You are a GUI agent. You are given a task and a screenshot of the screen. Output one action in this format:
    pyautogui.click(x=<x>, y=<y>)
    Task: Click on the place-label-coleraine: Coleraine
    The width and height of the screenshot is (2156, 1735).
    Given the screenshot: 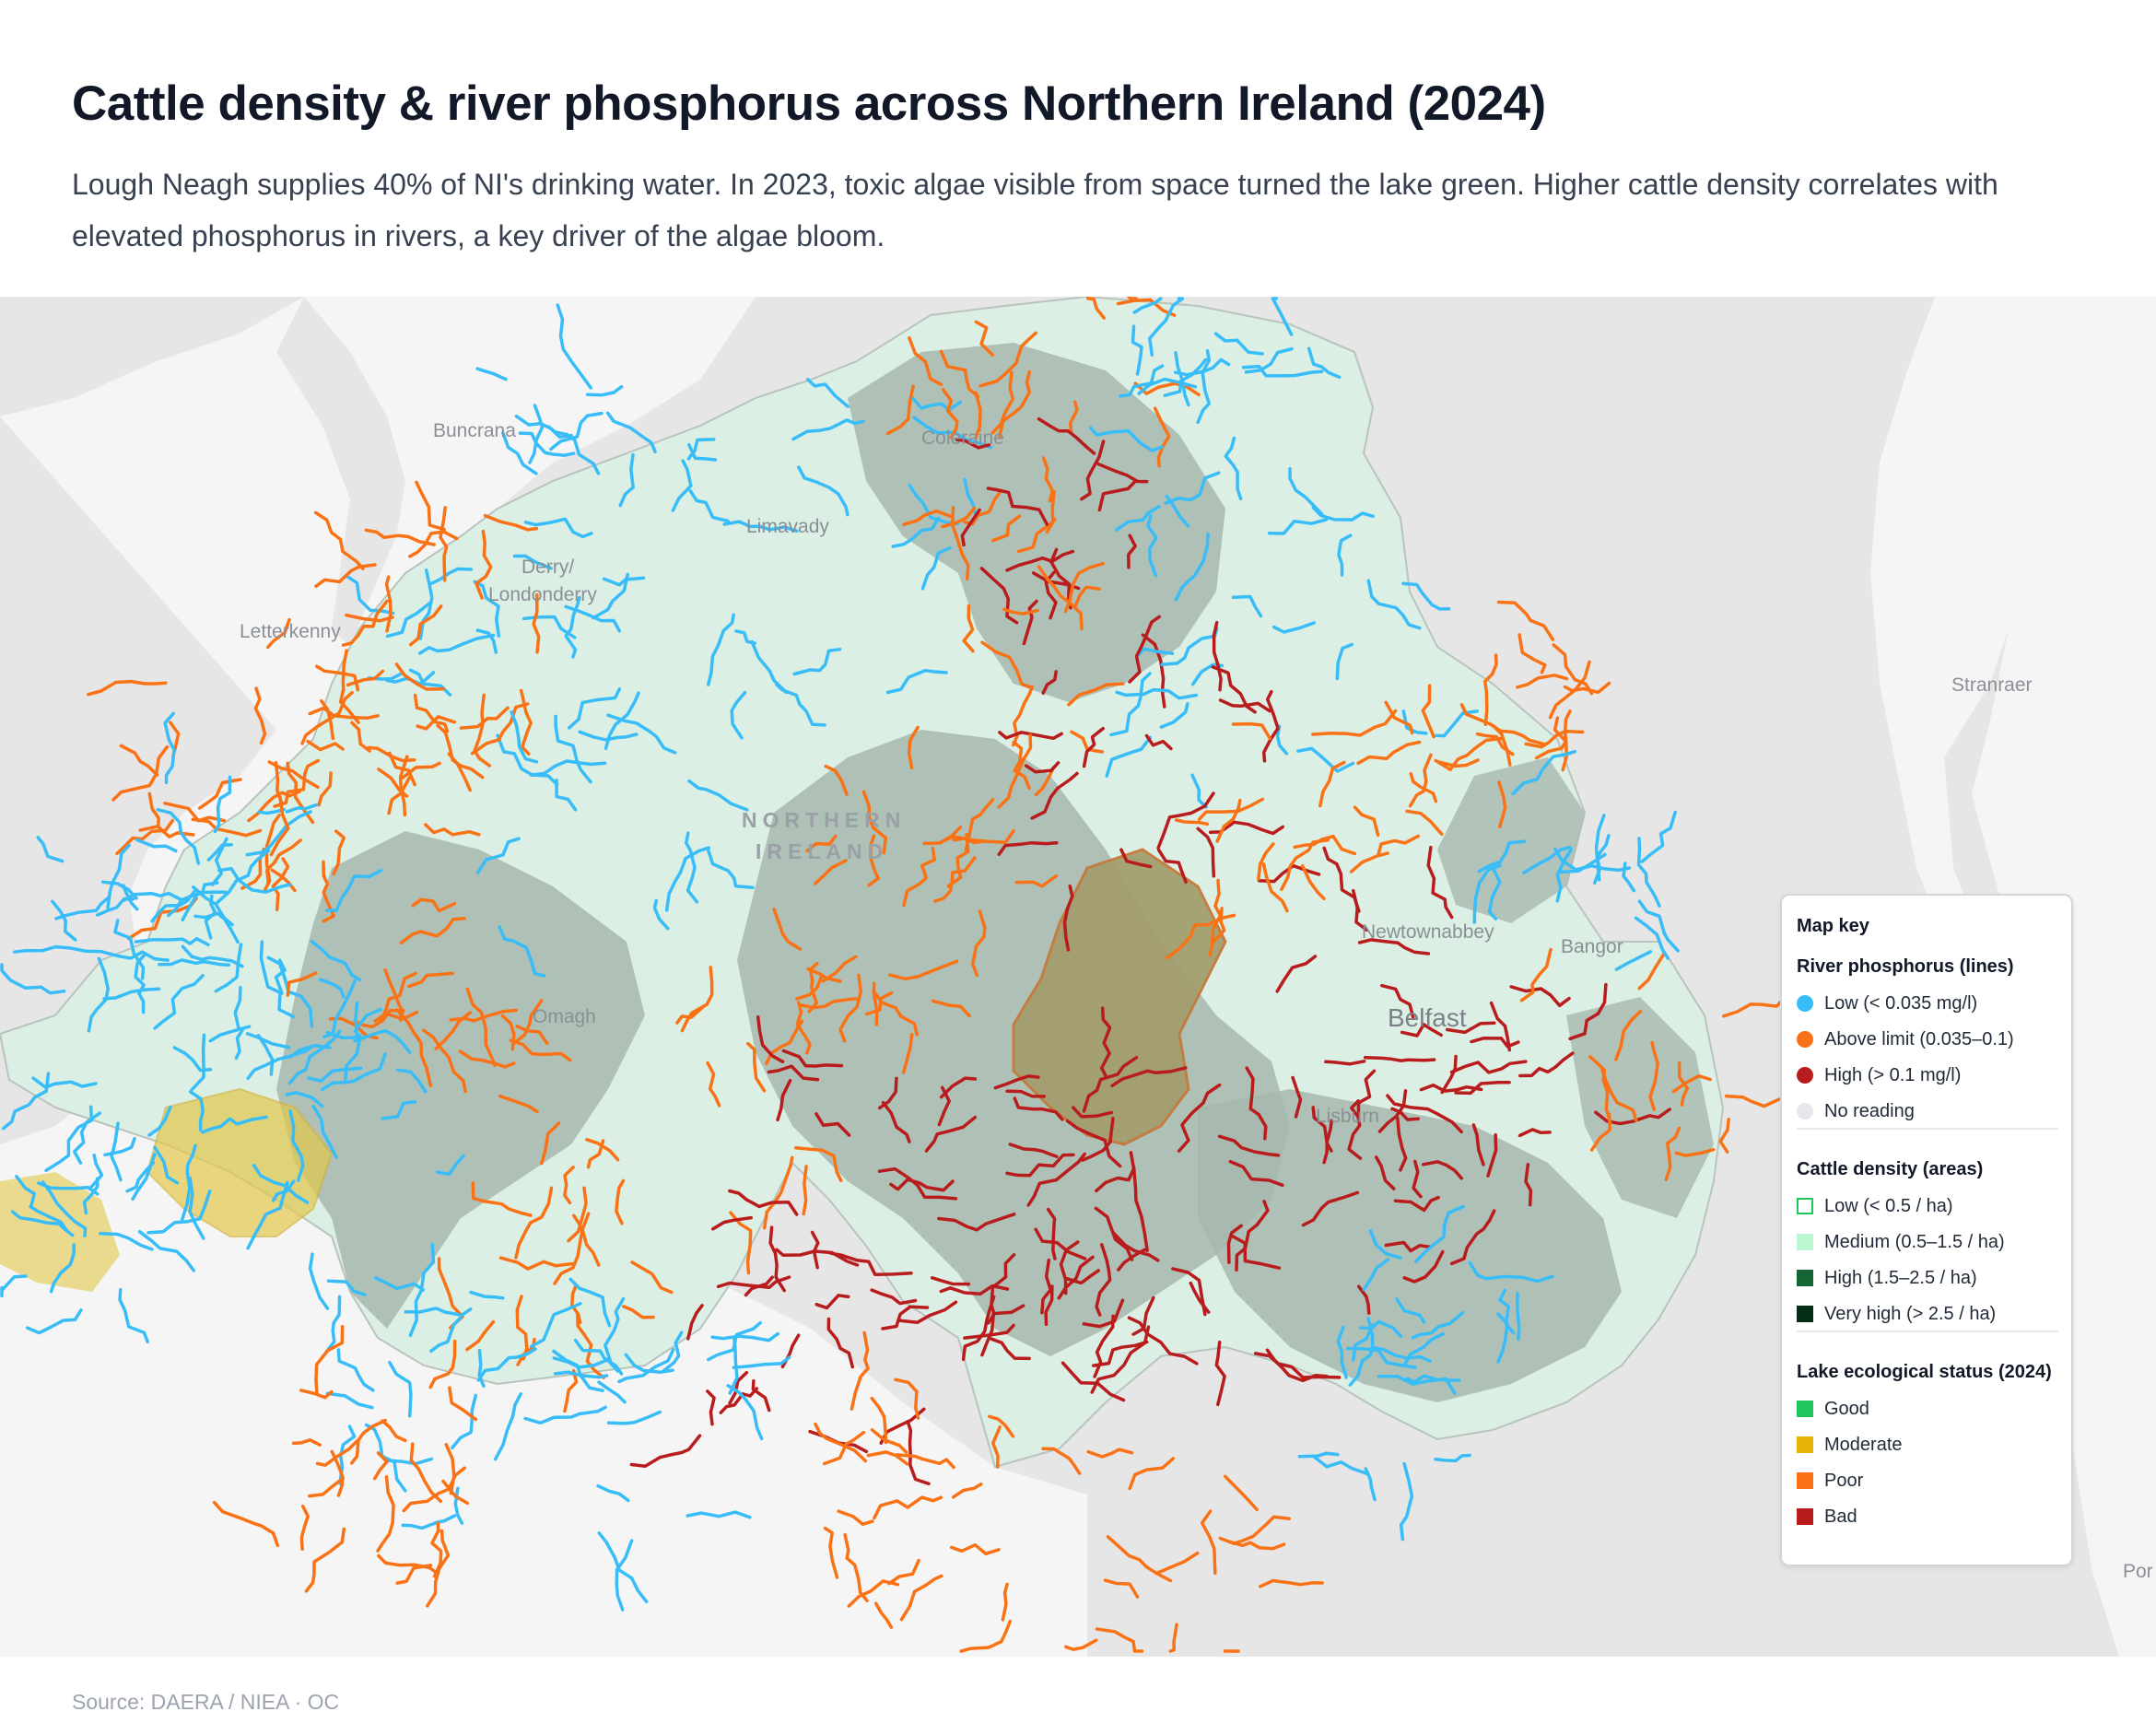 What is the action you would take?
    pyautogui.click(x=962, y=438)
    